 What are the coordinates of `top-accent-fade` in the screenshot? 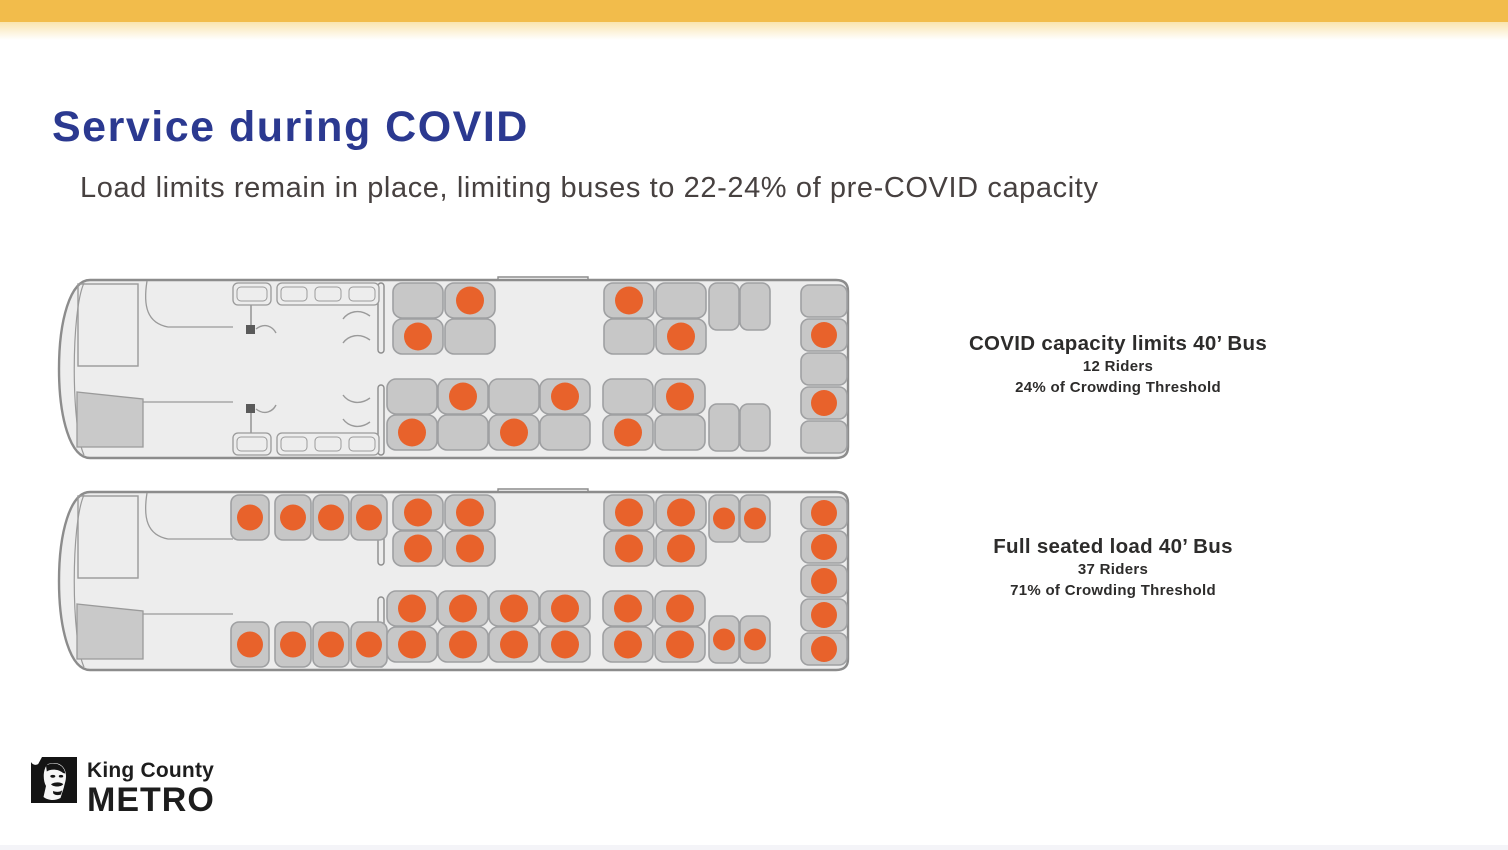 It's located at (754, 31).